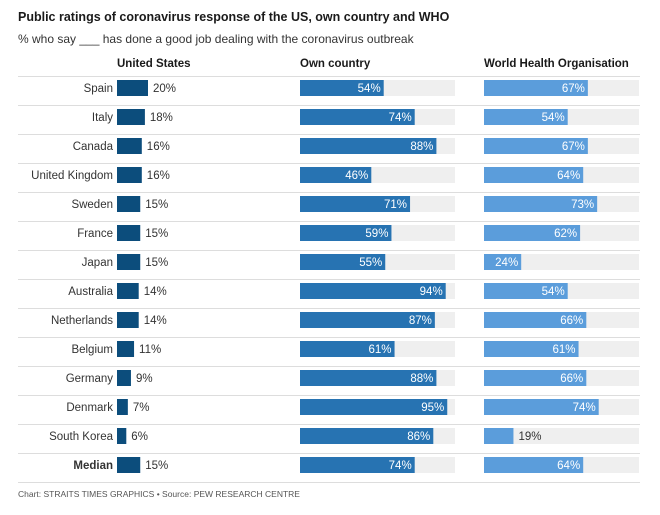 The image size is (660, 515). What do you see at coordinates (370, 263) in the screenshot?
I see `value-label-own-country-japan: 55%` at bounding box center [370, 263].